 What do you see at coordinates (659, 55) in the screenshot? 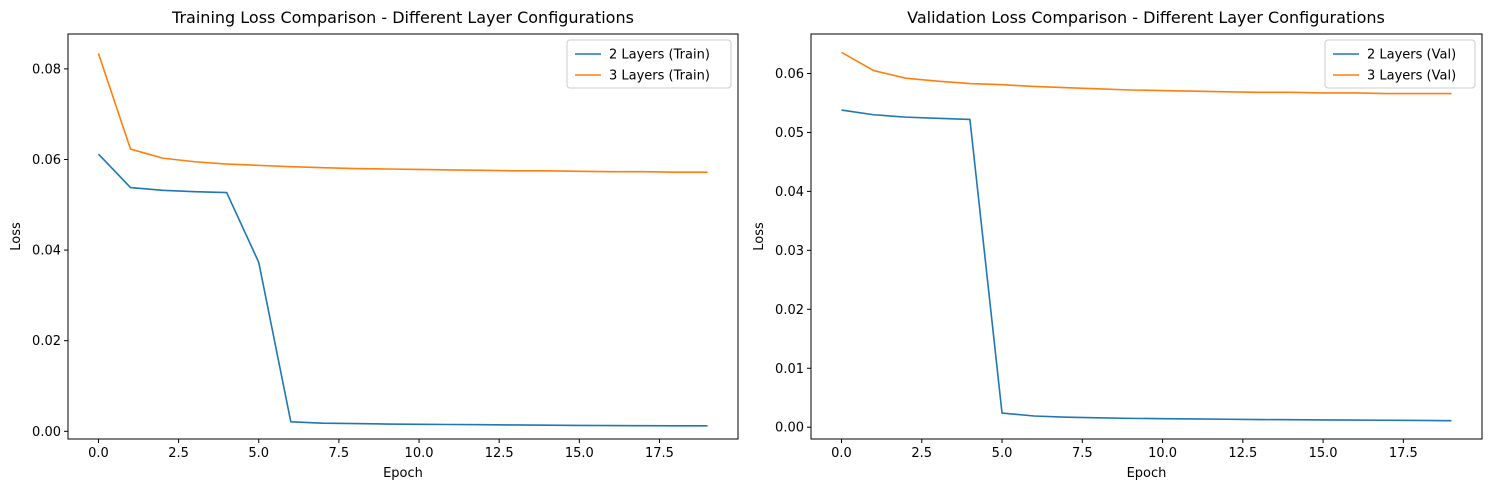
I see `legend-entry-label: 2 Layers (Train)` at bounding box center [659, 55].